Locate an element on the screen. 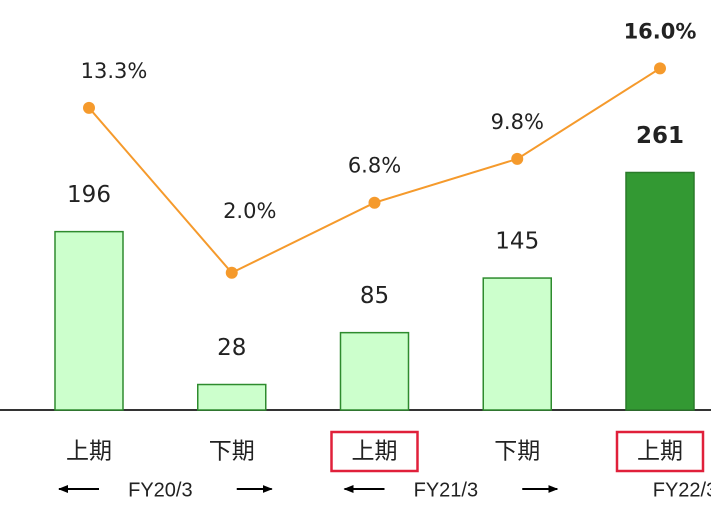  bar-value-label: 196 is located at coordinates (89, 195).